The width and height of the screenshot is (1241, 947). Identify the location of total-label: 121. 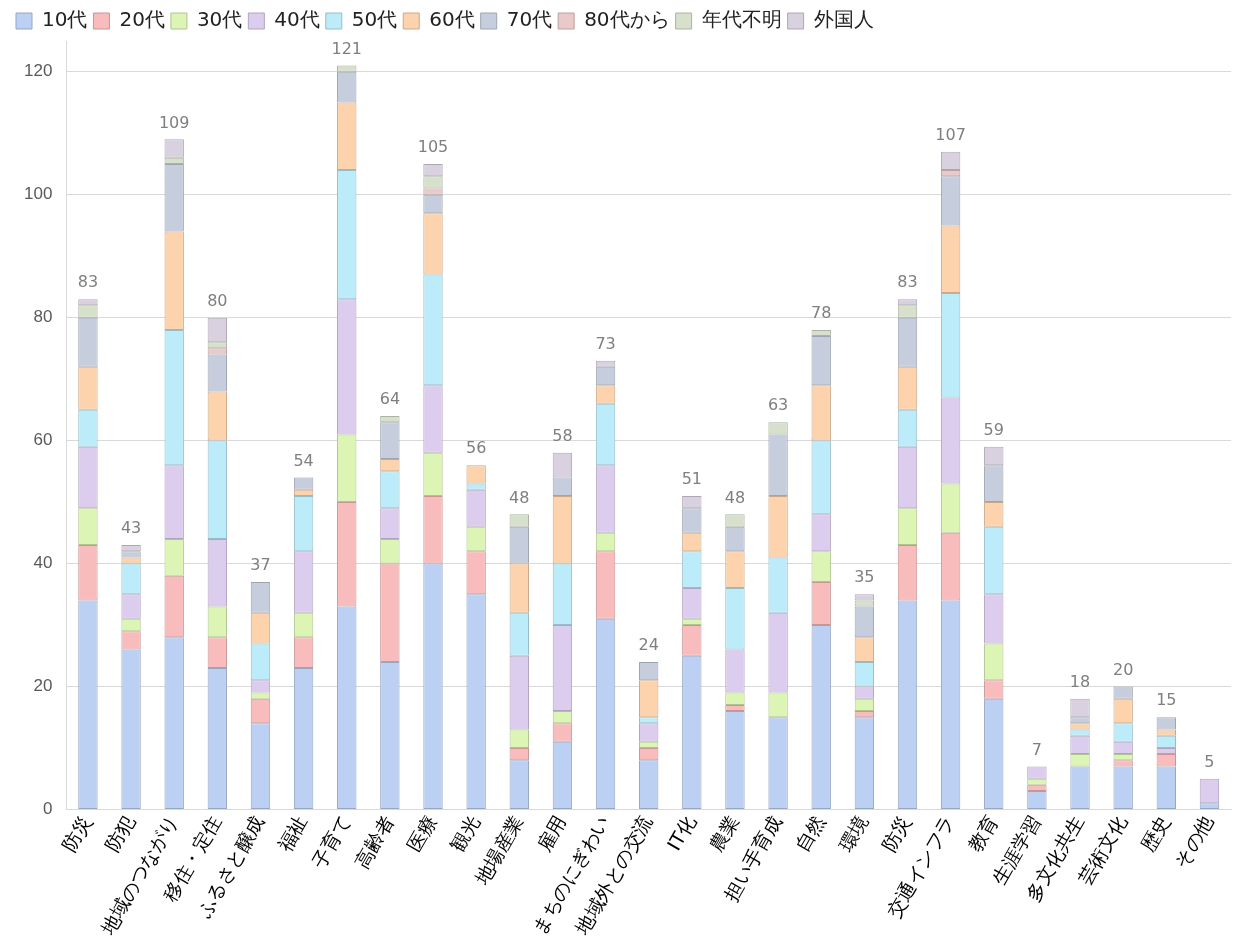
(347, 48).